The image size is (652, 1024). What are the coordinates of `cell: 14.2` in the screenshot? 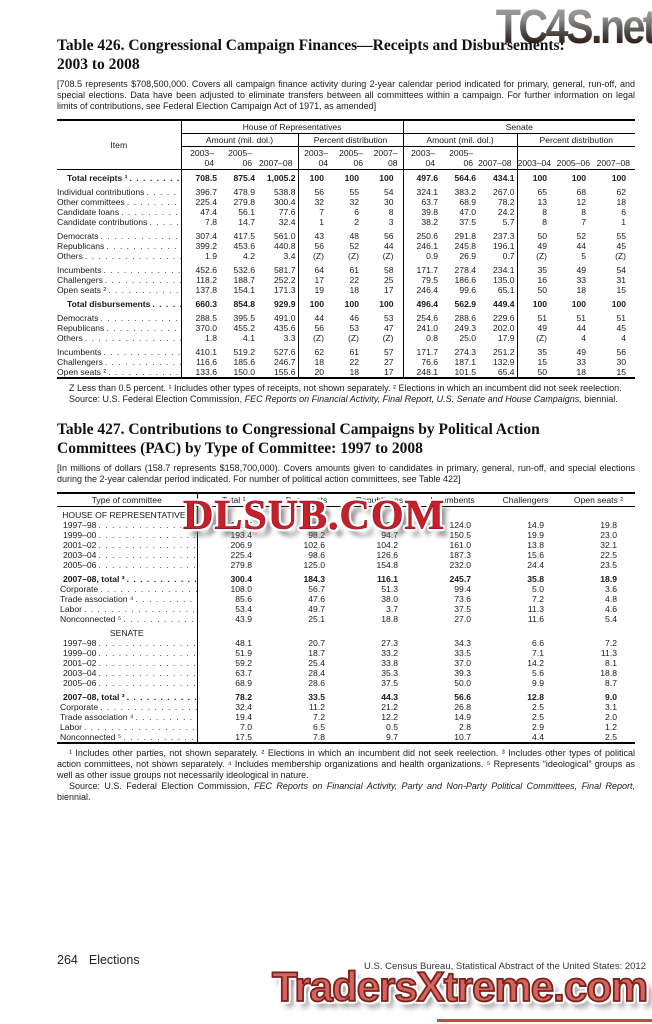 It's located at (535, 663).